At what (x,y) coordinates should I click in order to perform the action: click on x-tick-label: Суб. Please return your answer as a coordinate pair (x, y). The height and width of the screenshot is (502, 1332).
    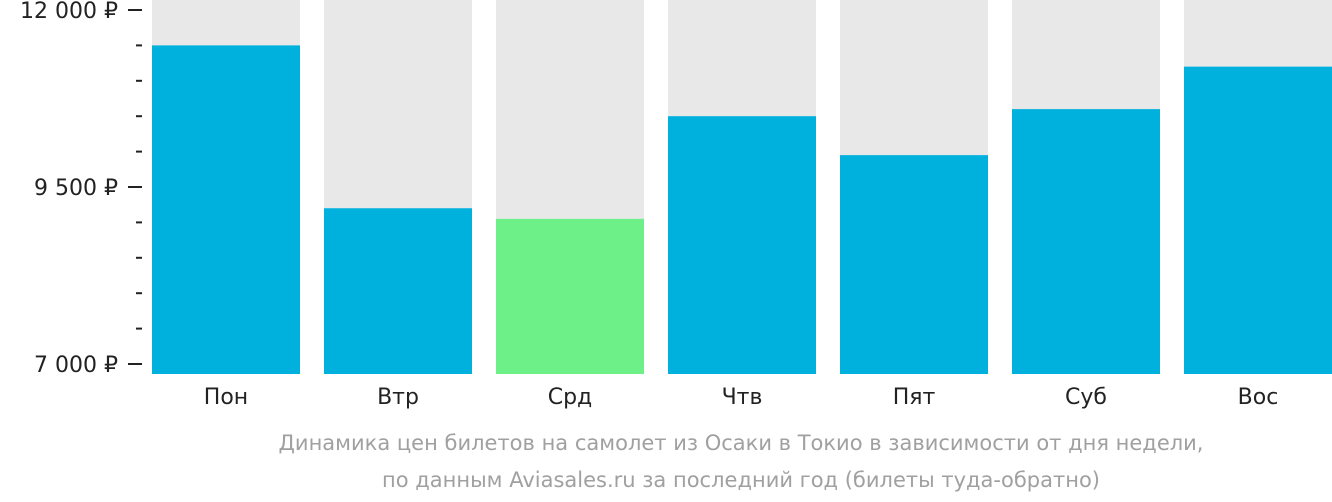
    Looking at the image, I should click on (1086, 397).